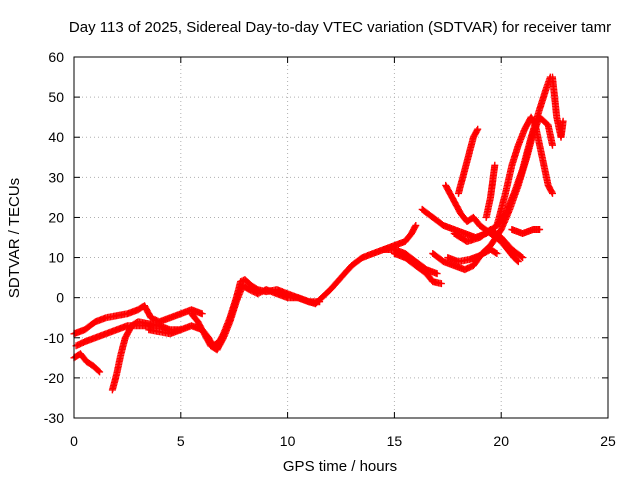  I want to click on series-trace-k, so click(468, 161).